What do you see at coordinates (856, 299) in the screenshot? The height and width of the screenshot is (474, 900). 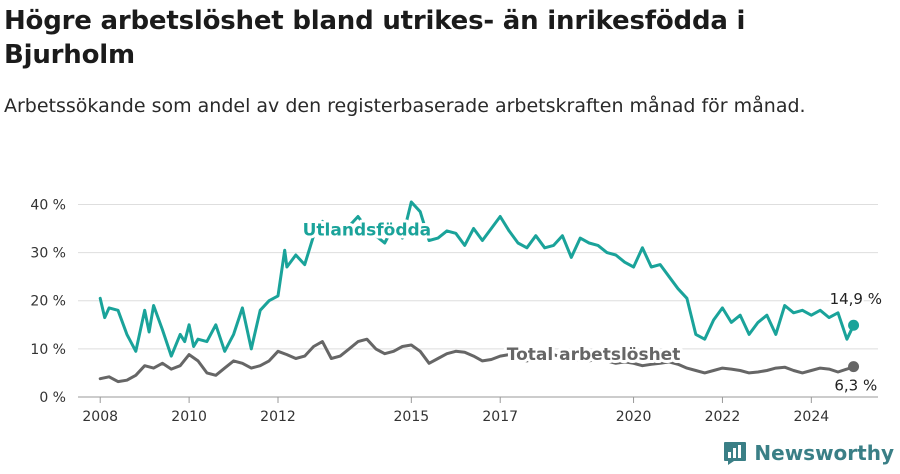 I see `end-value-label-utlandsfodda: 14,9 %` at bounding box center [856, 299].